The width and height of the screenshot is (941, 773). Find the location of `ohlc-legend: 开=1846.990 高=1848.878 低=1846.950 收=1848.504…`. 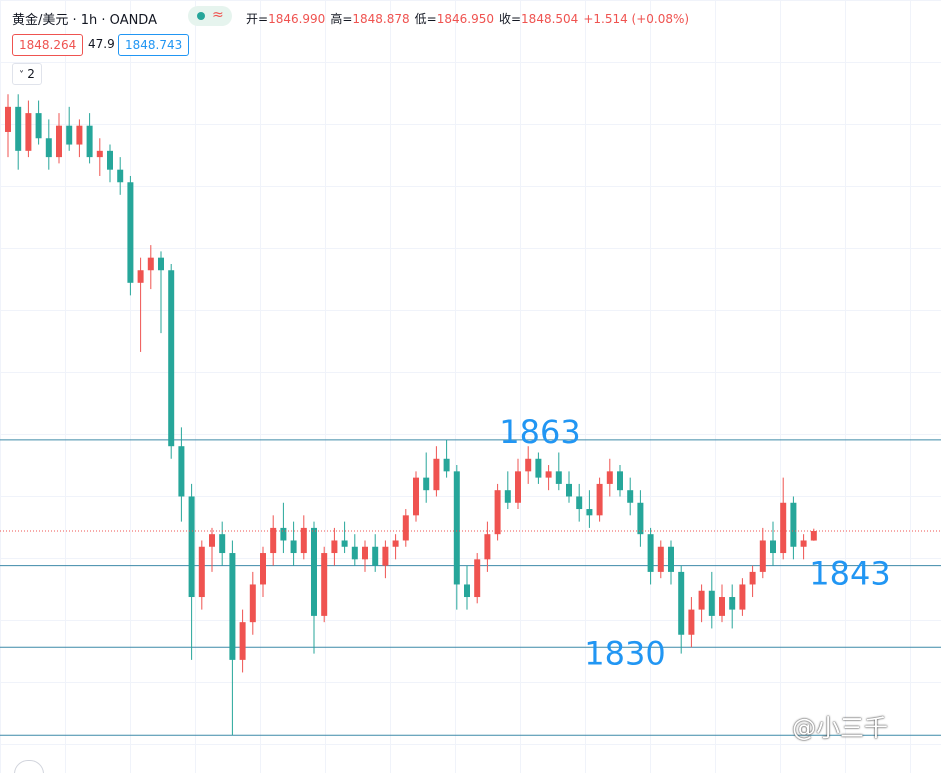

ohlc-legend: 开=1846.990 高=1848.878 低=1846.950 收=1848.504… is located at coordinates (467, 18).